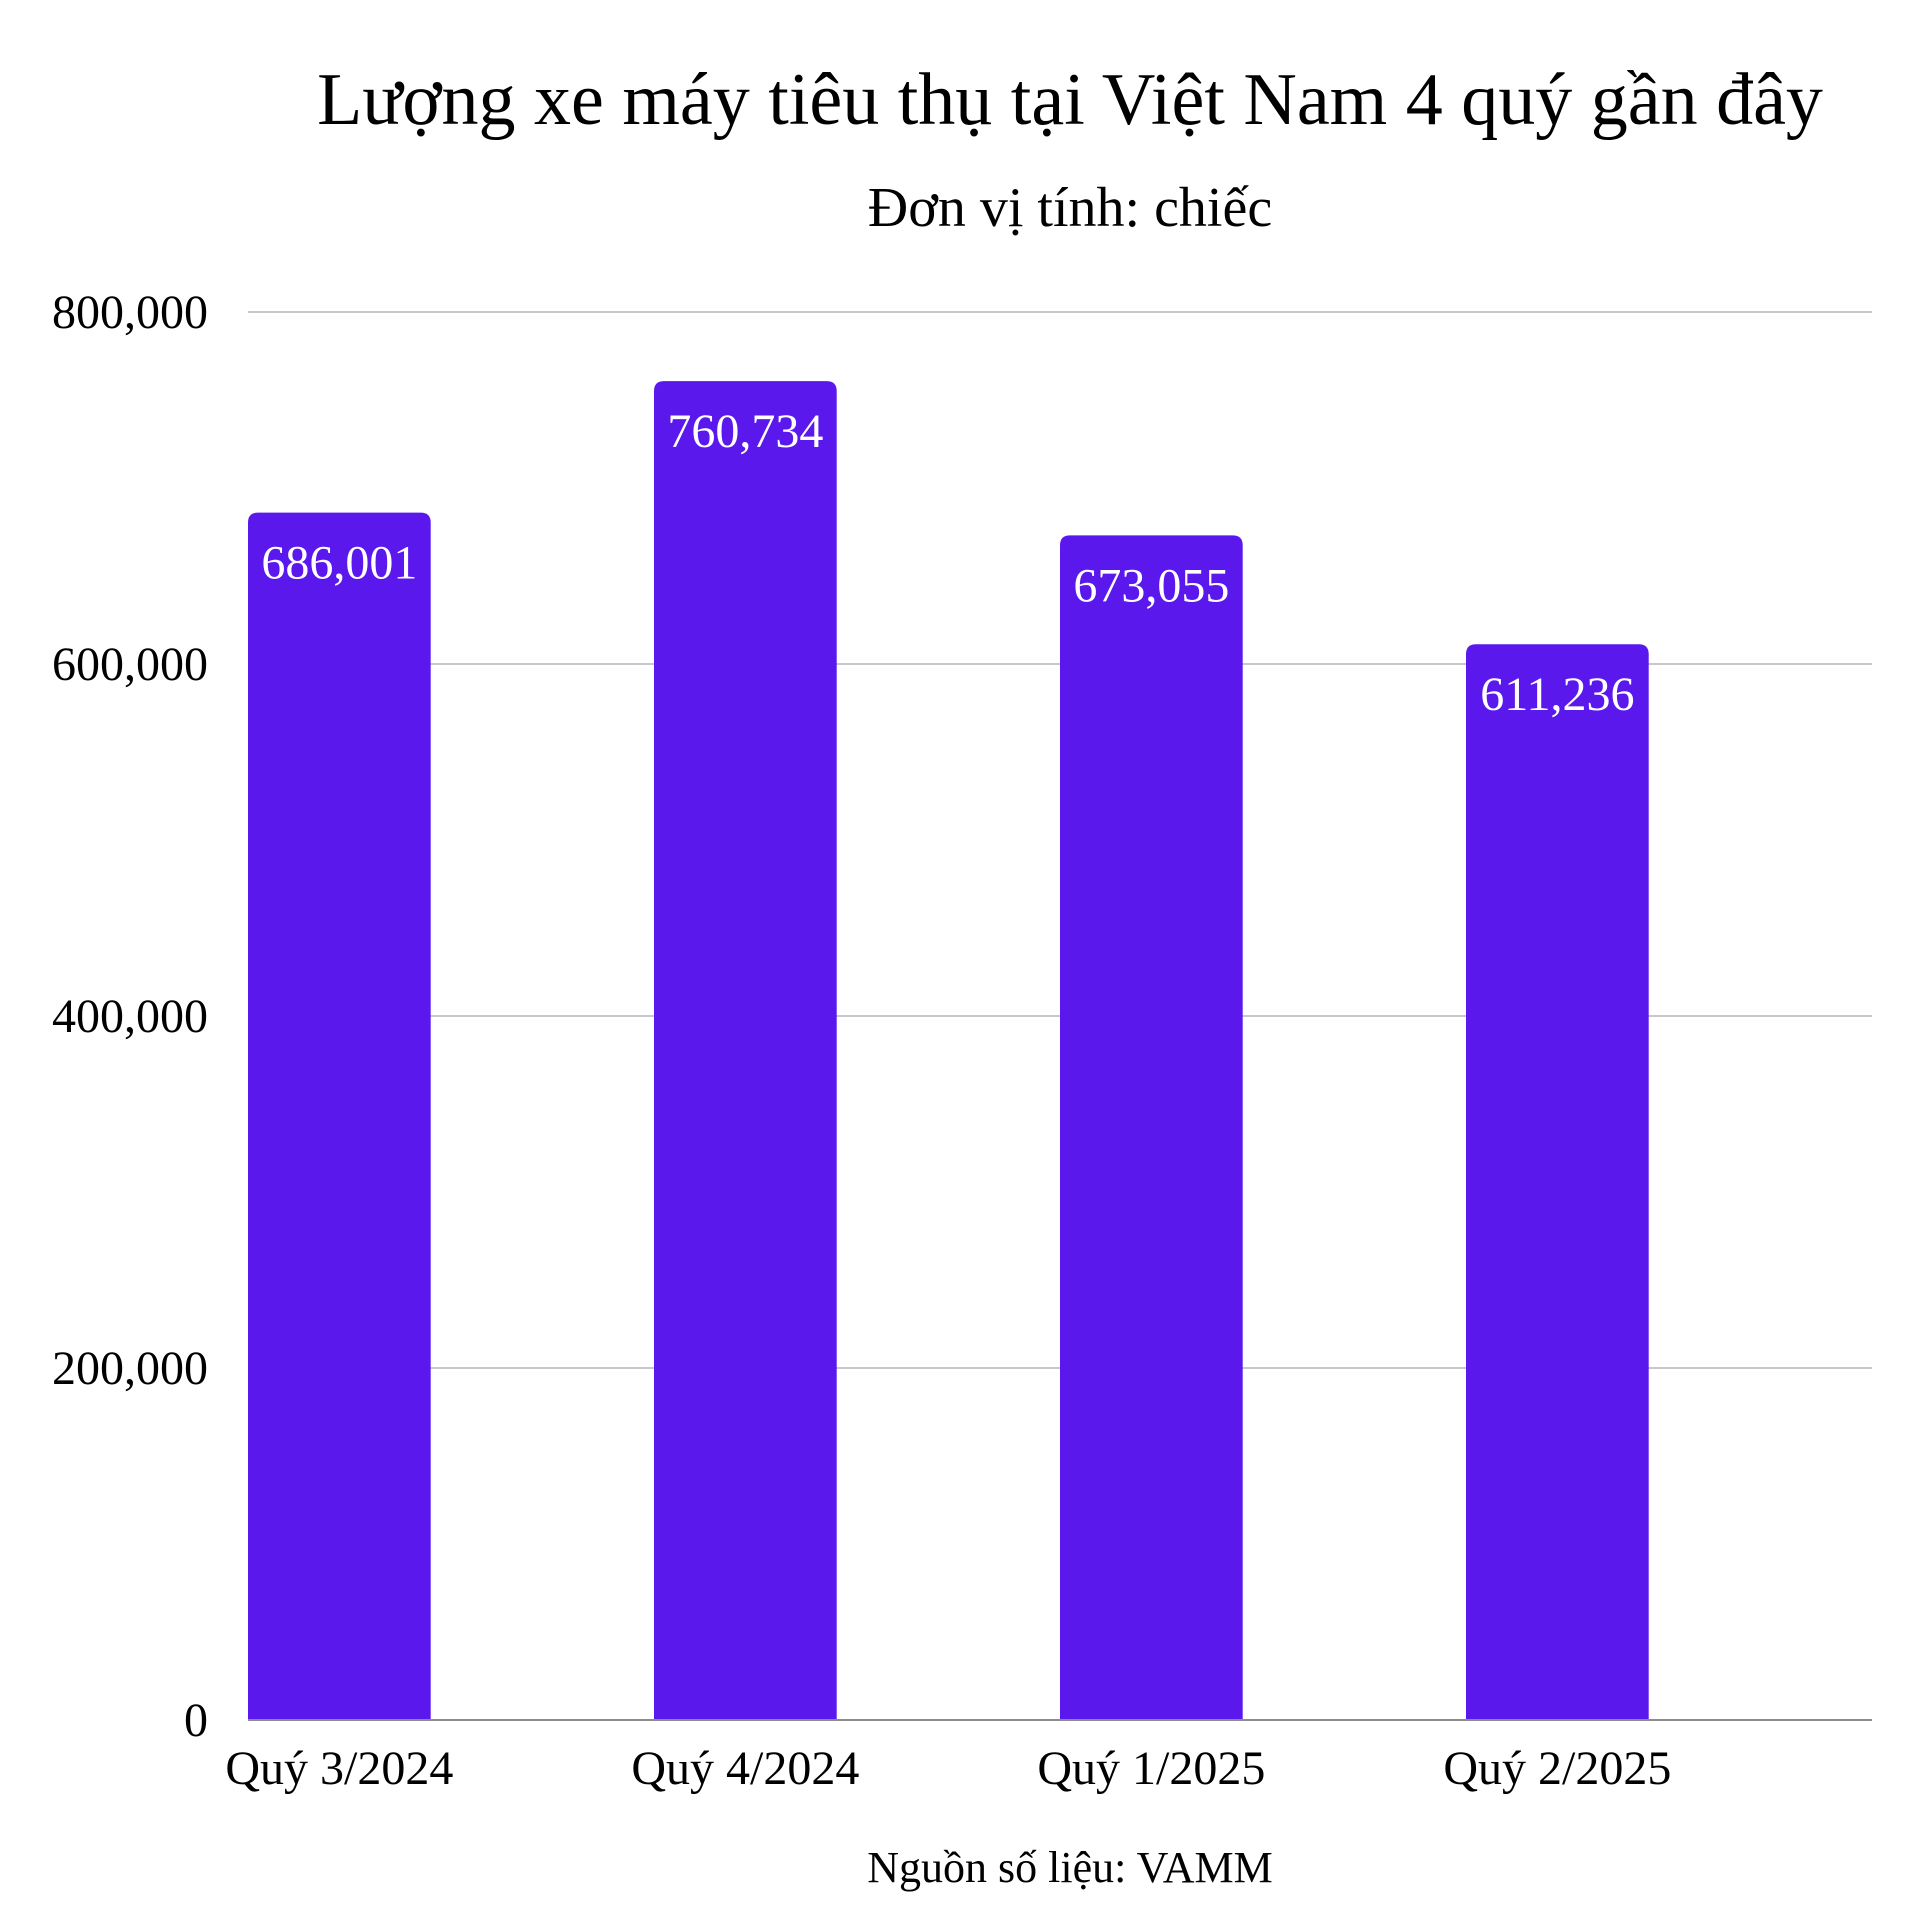 The image size is (1920, 1925). What do you see at coordinates (1070, 208) in the screenshot?
I see `chart-subtitle: Đơn vị tính: chiếc` at bounding box center [1070, 208].